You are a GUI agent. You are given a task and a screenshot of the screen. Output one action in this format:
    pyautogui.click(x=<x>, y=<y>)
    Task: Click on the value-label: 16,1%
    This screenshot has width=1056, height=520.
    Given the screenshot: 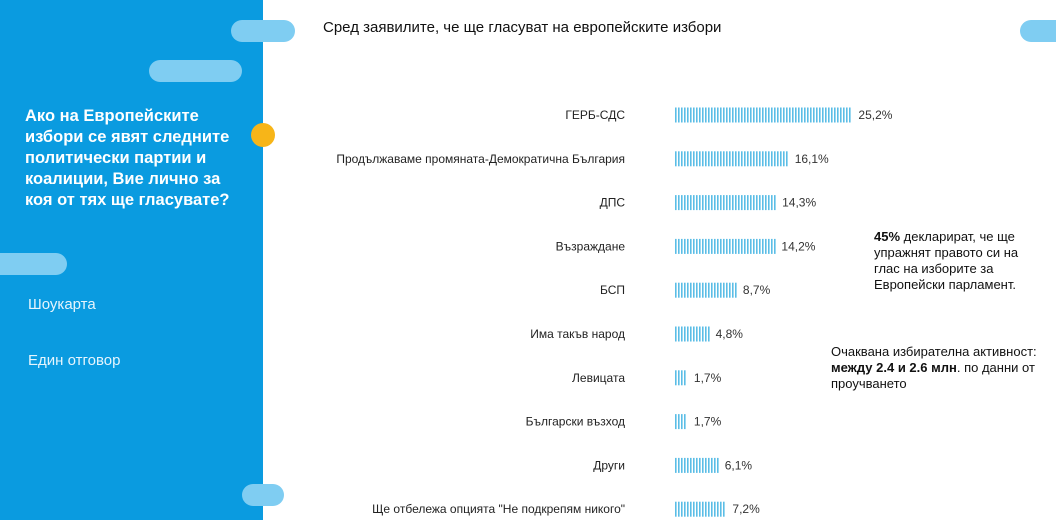 What is the action you would take?
    pyautogui.click(x=812, y=159)
    